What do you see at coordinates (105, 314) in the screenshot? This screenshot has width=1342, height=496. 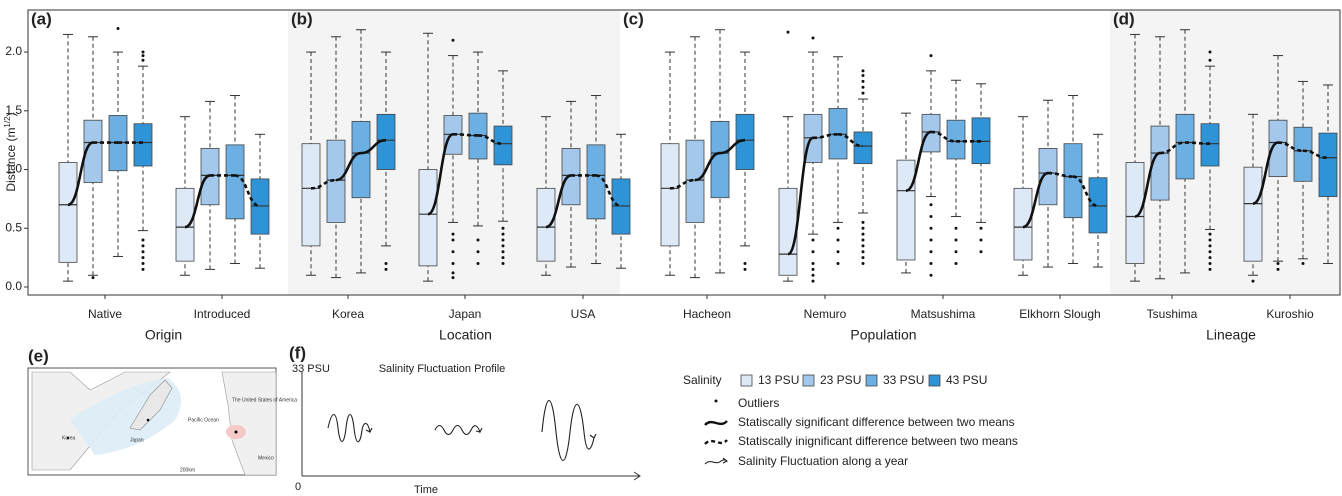 I see `group-label: Native` at bounding box center [105, 314].